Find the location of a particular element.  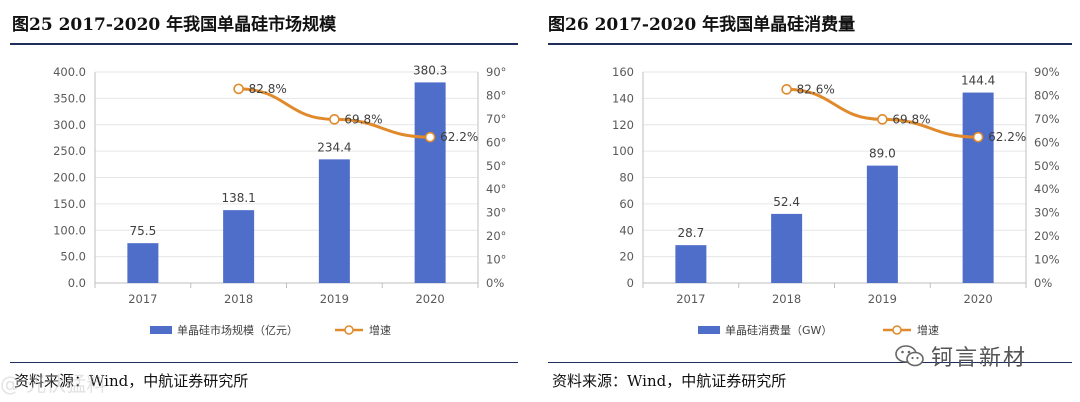

right-tick-label: 20° is located at coordinates (496, 236).